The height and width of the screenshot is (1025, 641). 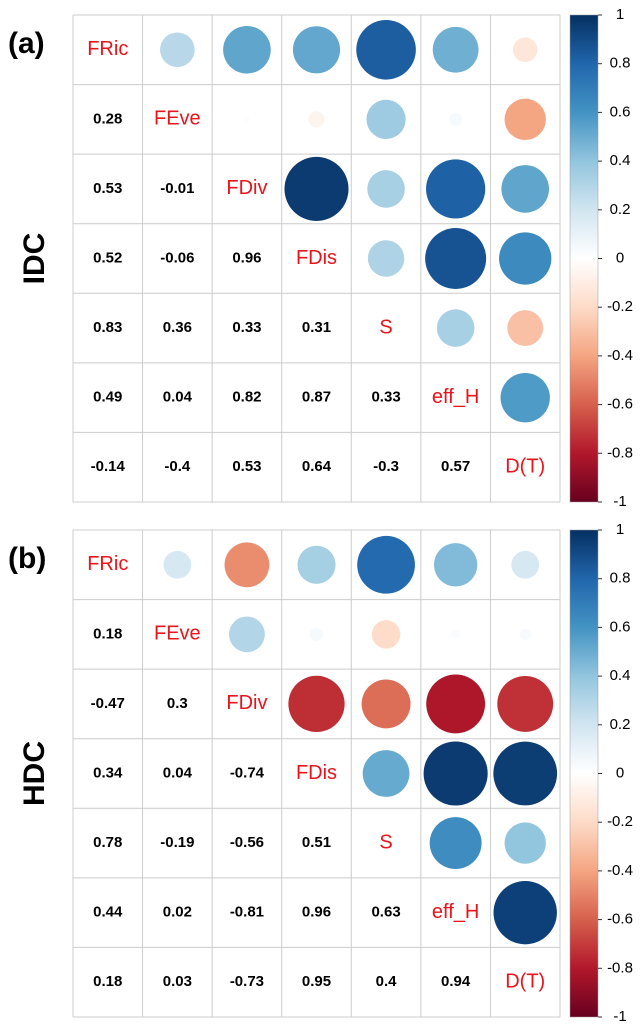 I want to click on coefficient-label: 0.78, so click(x=107, y=842).